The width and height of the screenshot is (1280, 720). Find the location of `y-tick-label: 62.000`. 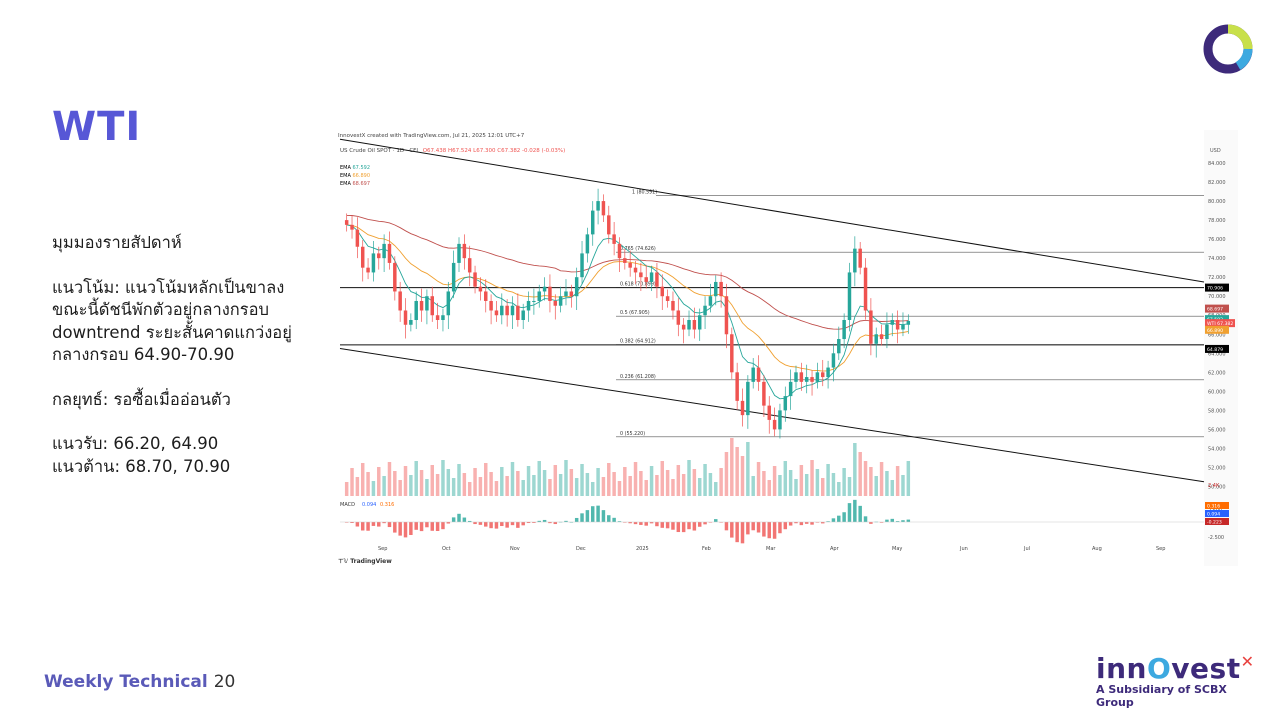

y-tick-label: 62.000 is located at coordinates (1217, 373).